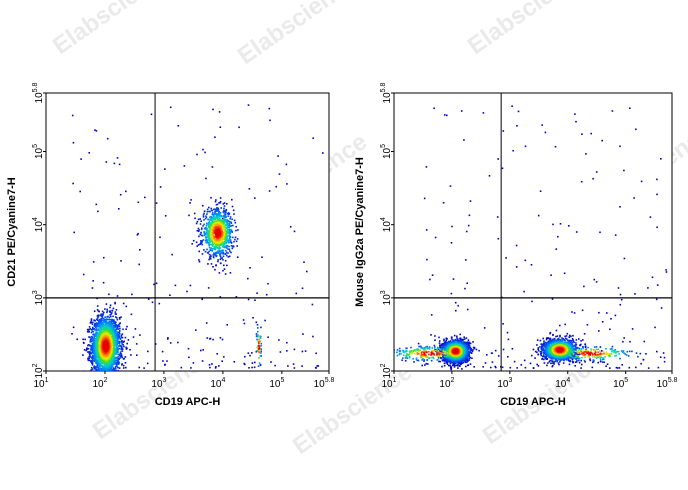 This screenshot has width=688, height=490. What do you see at coordinates (38, 224) in the screenshot?
I see `y-tick-label: 104` at bounding box center [38, 224].